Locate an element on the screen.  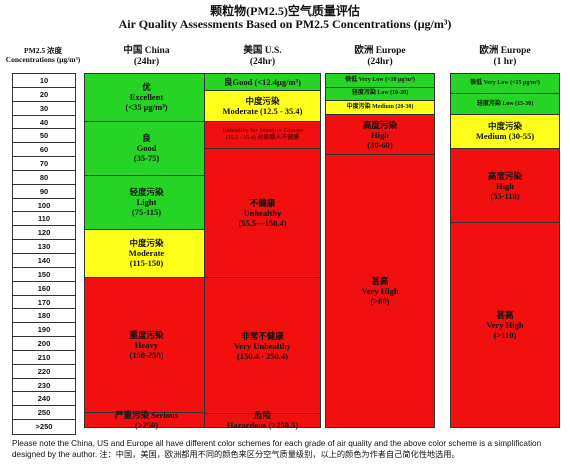
band-label: Excellent is located at coordinates (146, 97).